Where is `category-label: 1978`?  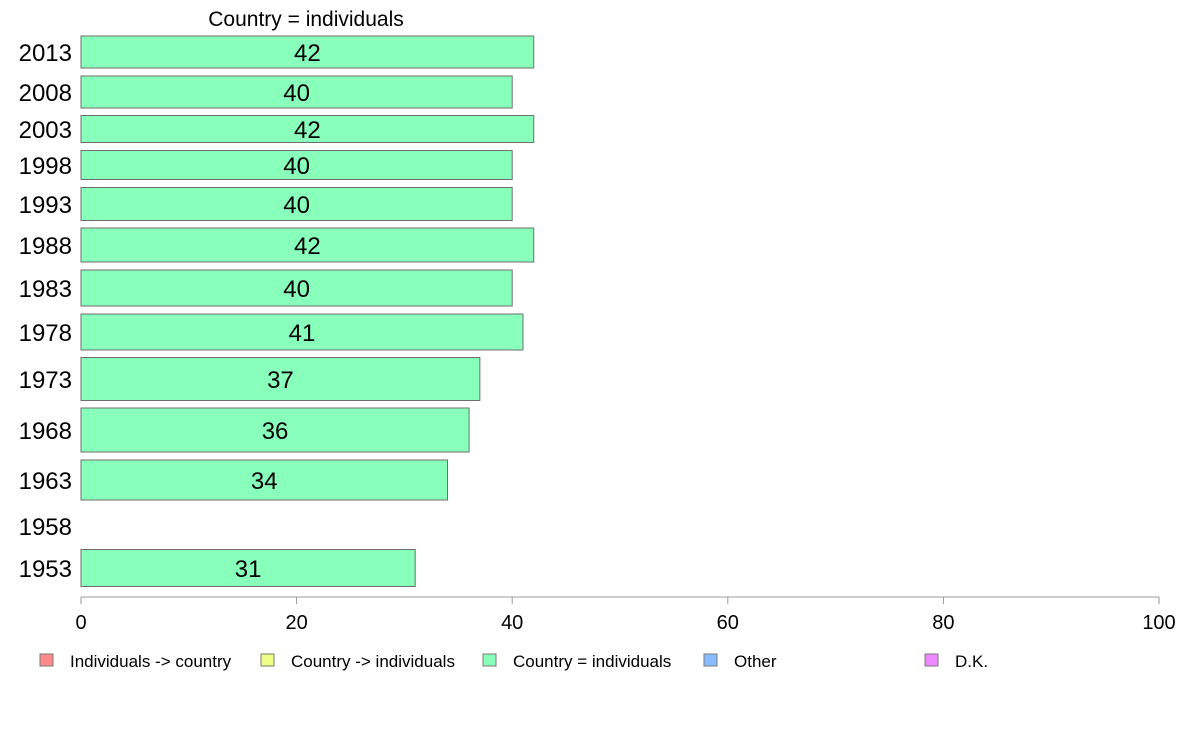 category-label: 1978 is located at coordinates (45, 333).